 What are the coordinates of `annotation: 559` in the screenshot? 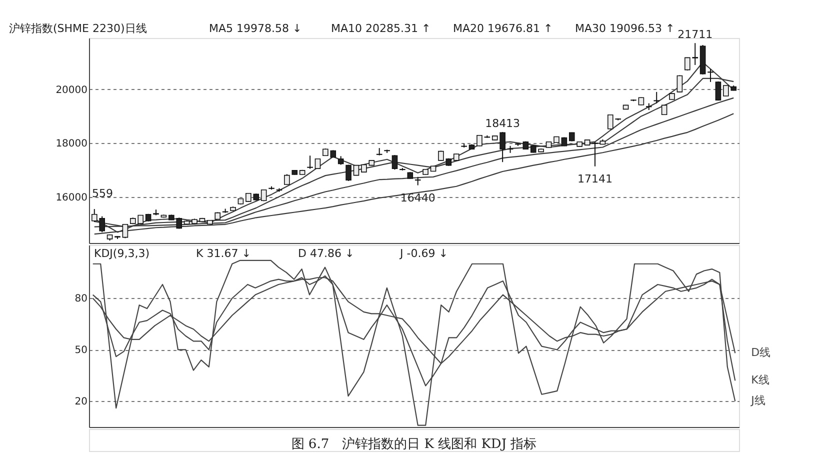 It's located at (102, 193).